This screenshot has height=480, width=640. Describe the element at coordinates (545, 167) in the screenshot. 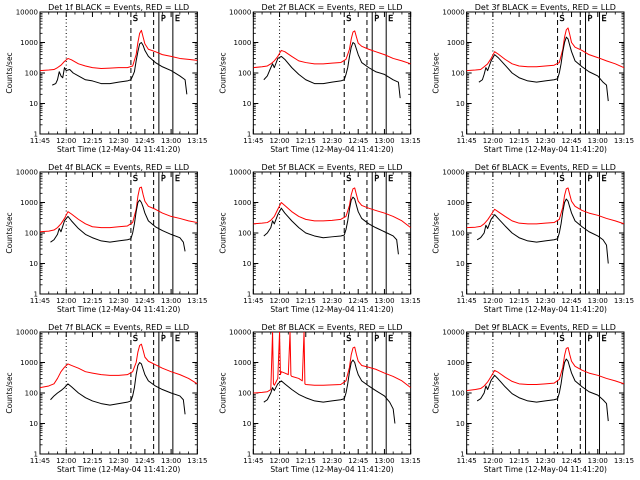

I see `panel-title: Det 6f BLACK = Events, RED = LLD` at that location.